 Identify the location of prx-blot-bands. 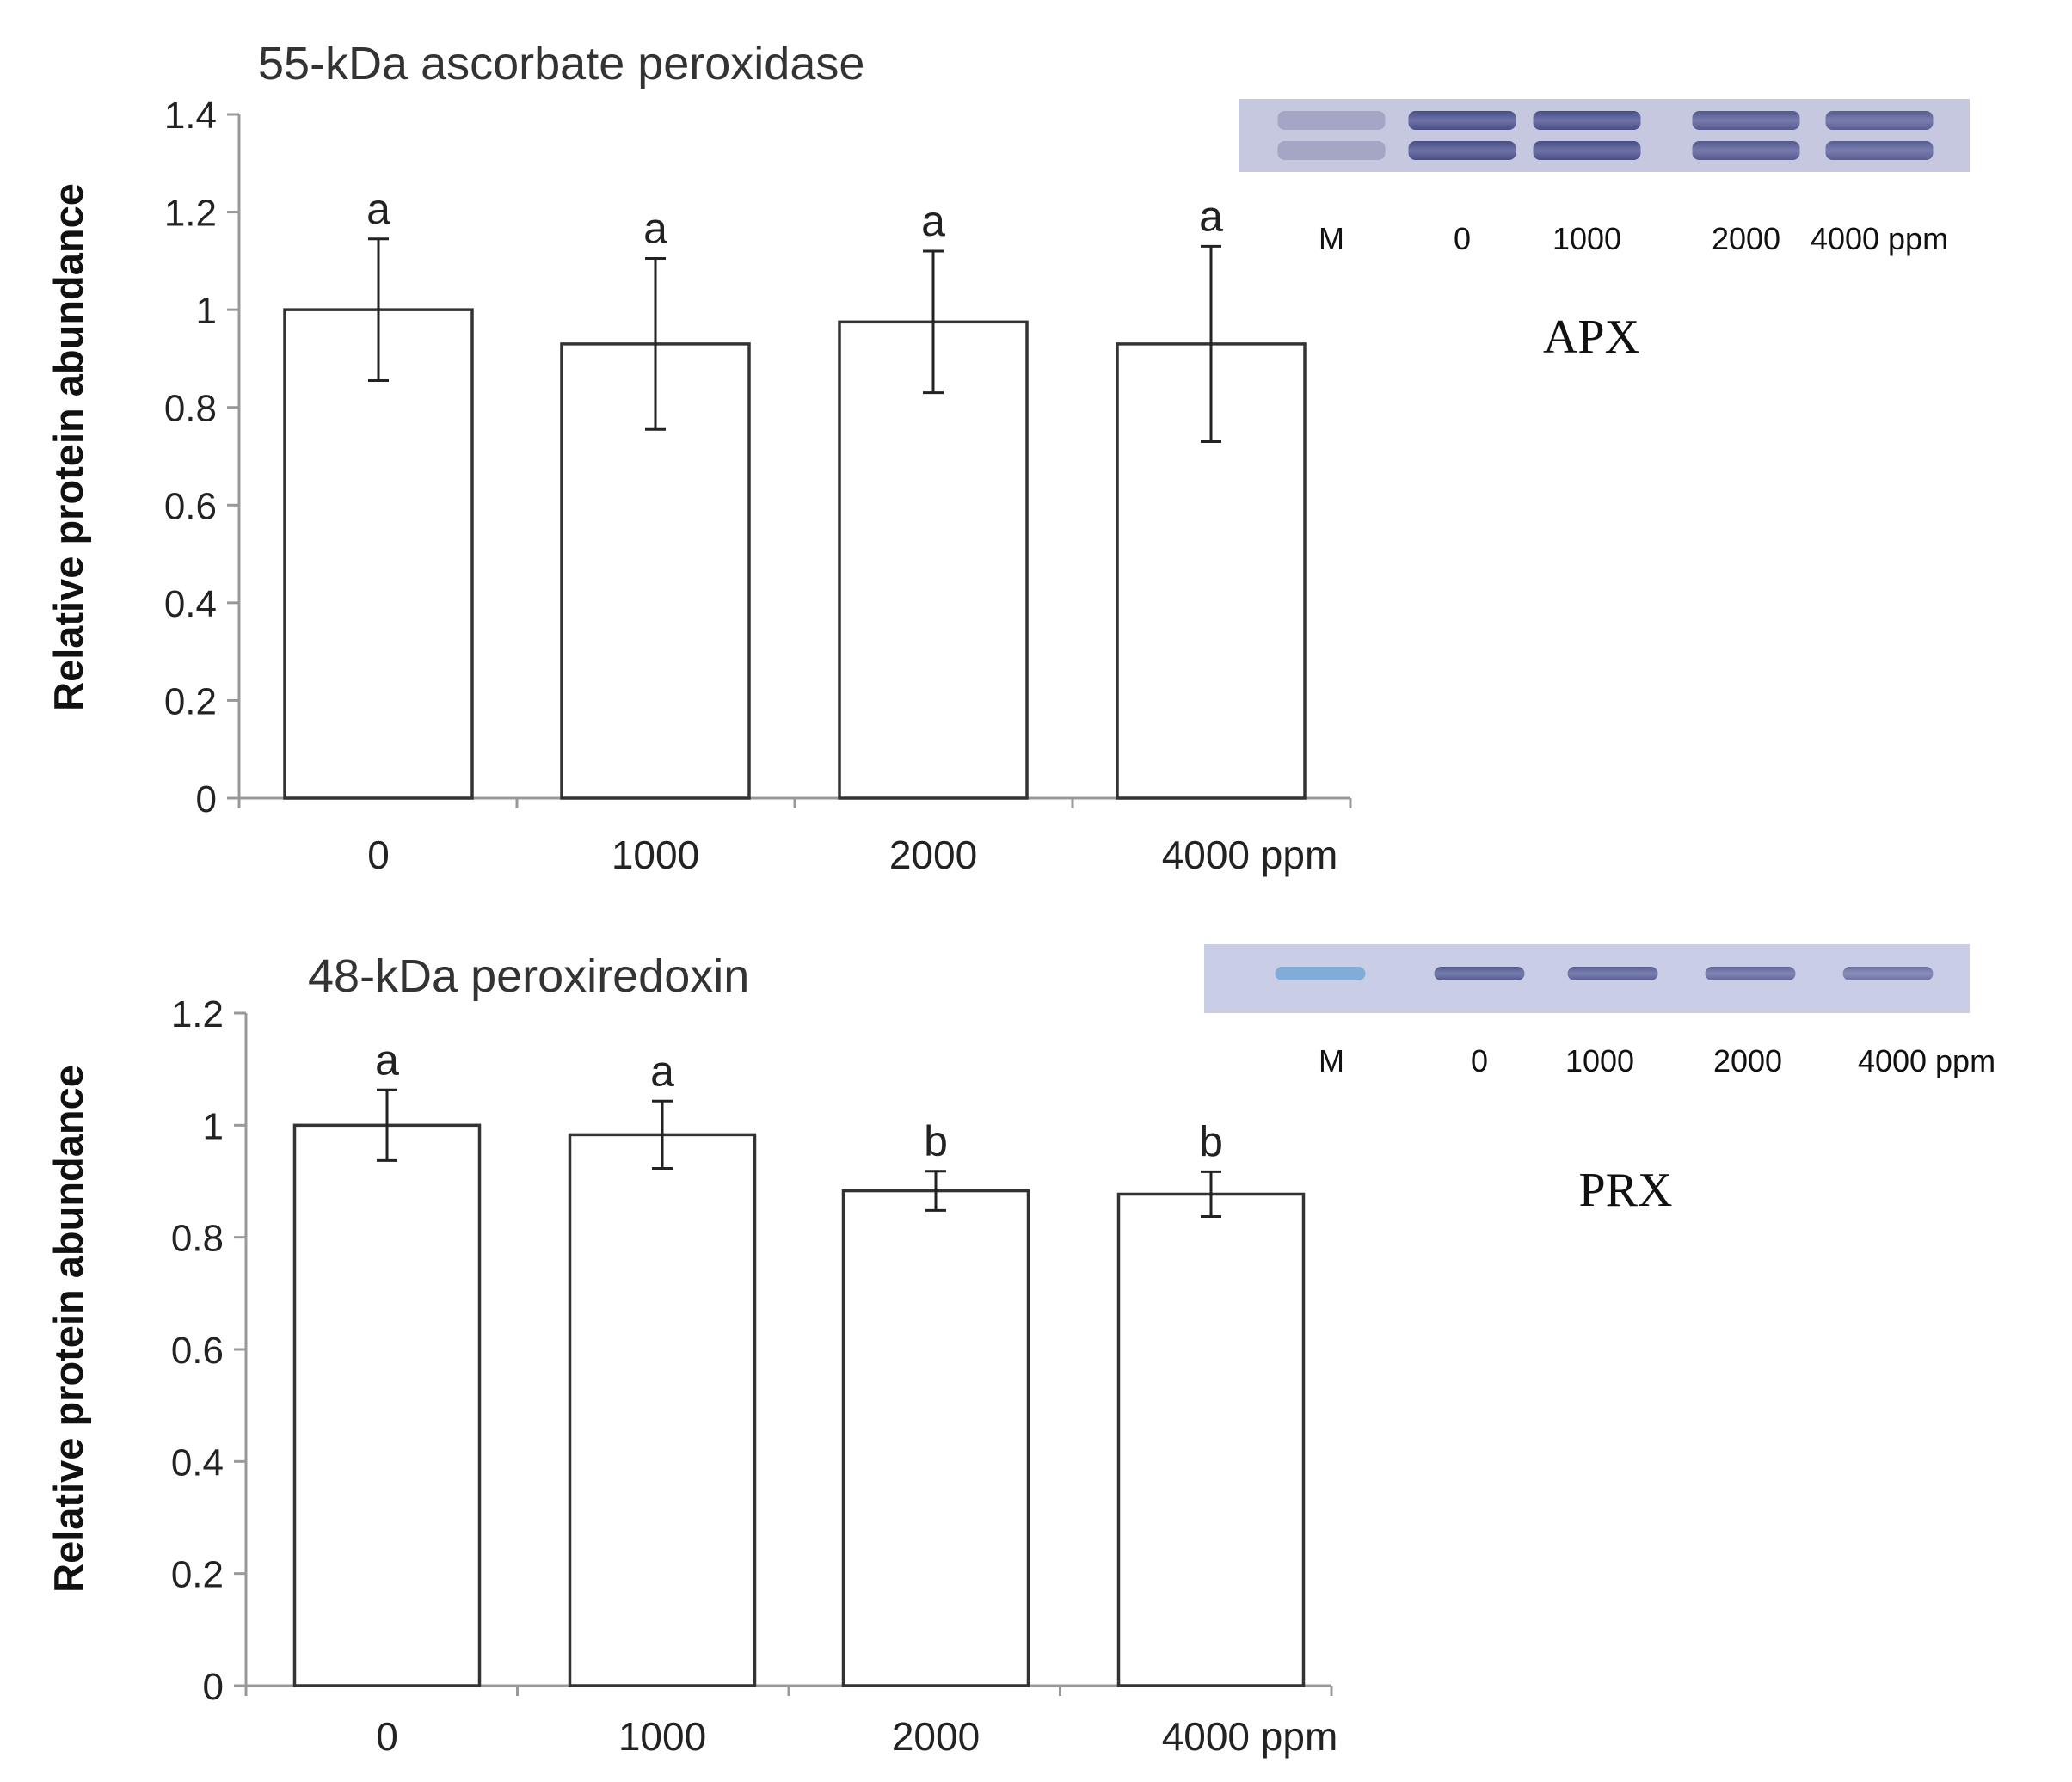
(1605, 973).